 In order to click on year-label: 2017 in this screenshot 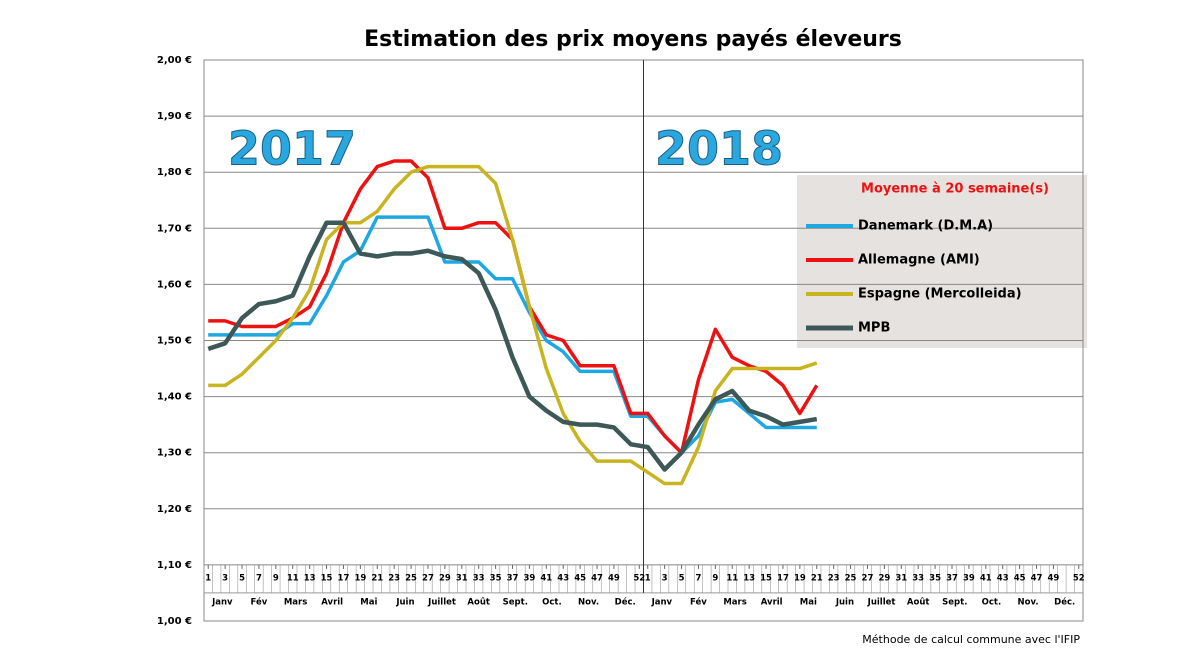, I will do `click(292, 149)`.